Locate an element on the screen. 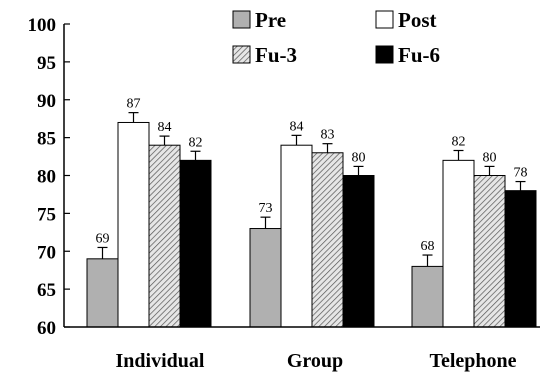 This screenshot has width=545, height=374. bar-fu-3-individual is located at coordinates (164, 236).